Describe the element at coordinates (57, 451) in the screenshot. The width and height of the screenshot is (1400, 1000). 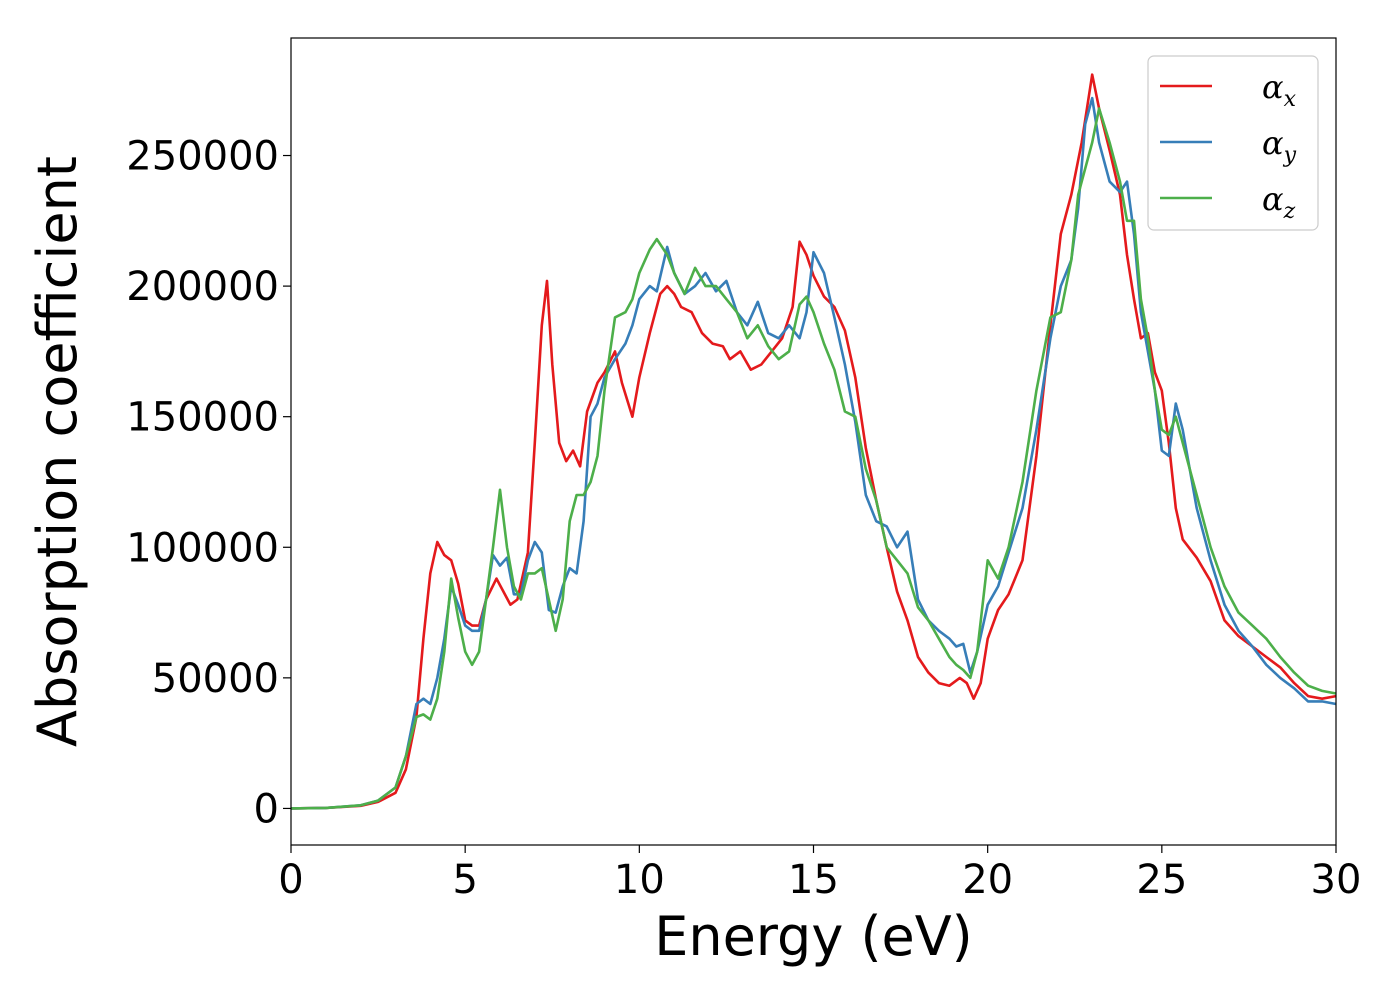
I see `y-axis-label: Absorption coefficient` at that location.